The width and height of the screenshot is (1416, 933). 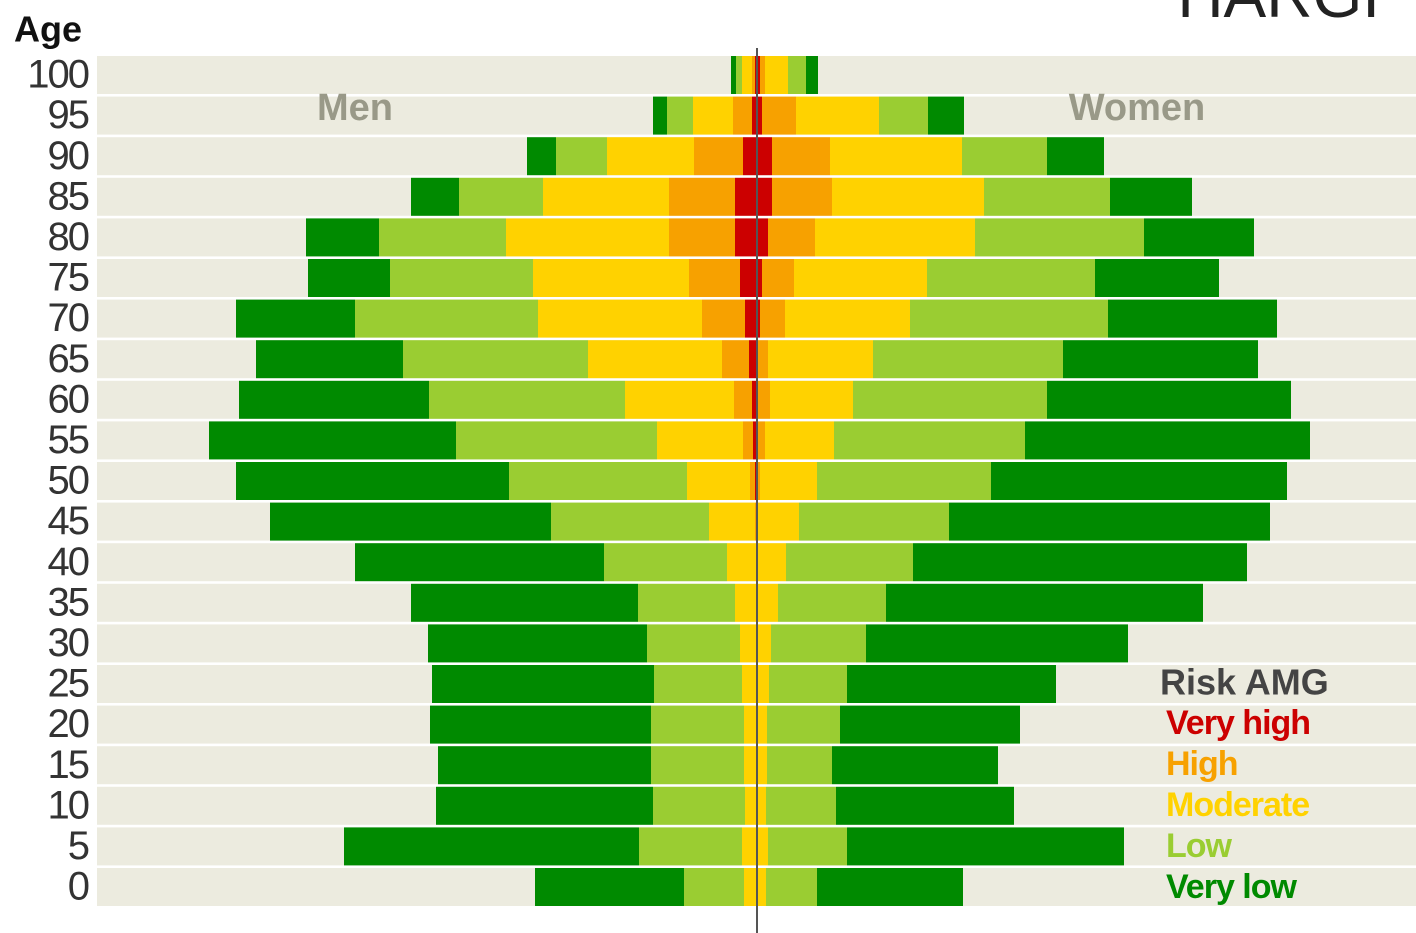 What do you see at coordinates (1232, 887) in the screenshot?
I see `legend-item: Very low` at bounding box center [1232, 887].